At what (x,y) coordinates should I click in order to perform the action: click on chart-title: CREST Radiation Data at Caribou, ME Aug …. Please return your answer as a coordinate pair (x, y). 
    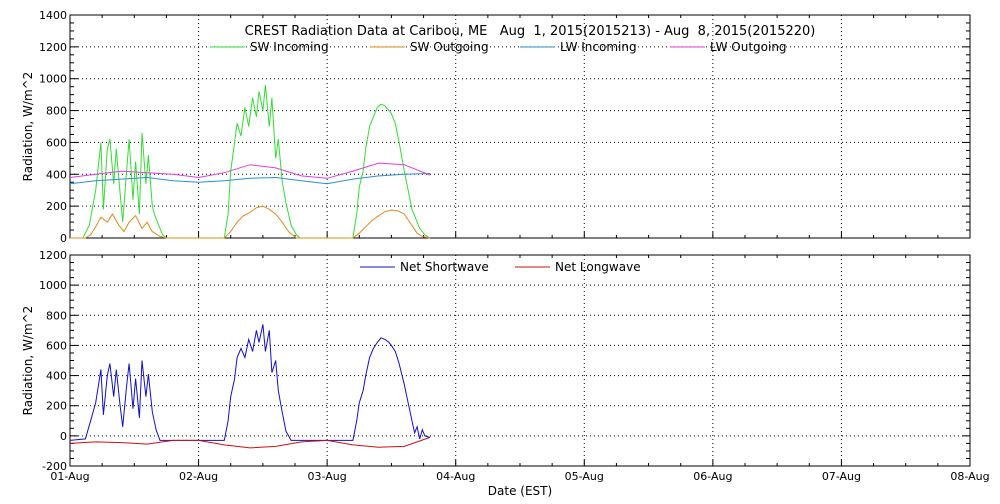
    Looking at the image, I should click on (530, 31).